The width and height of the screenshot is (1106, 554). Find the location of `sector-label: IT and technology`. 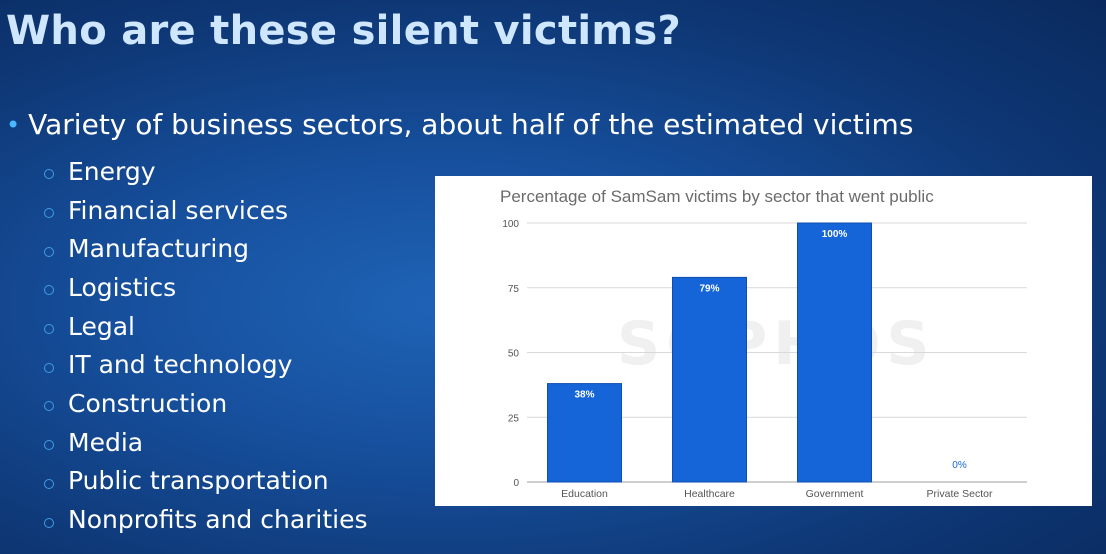

sector-label: IT and technology is located at coordinates (180, 365).